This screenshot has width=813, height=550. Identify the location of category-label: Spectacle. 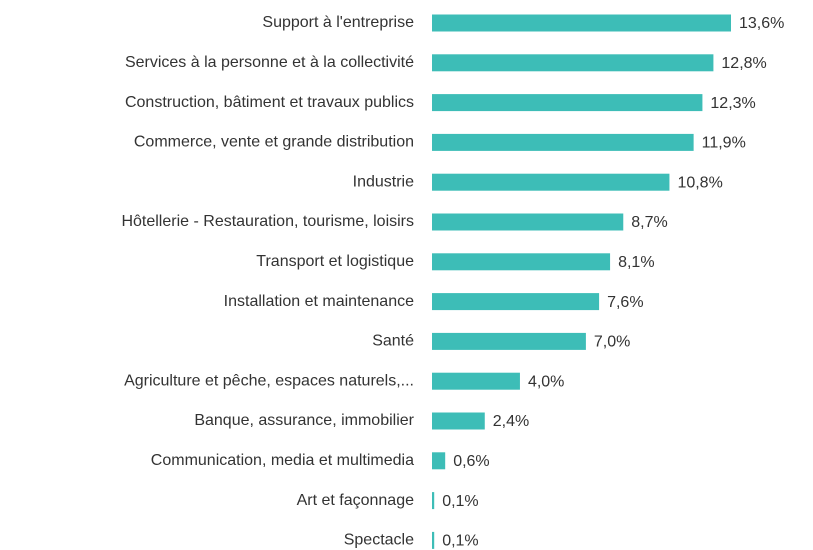
(379, 540).